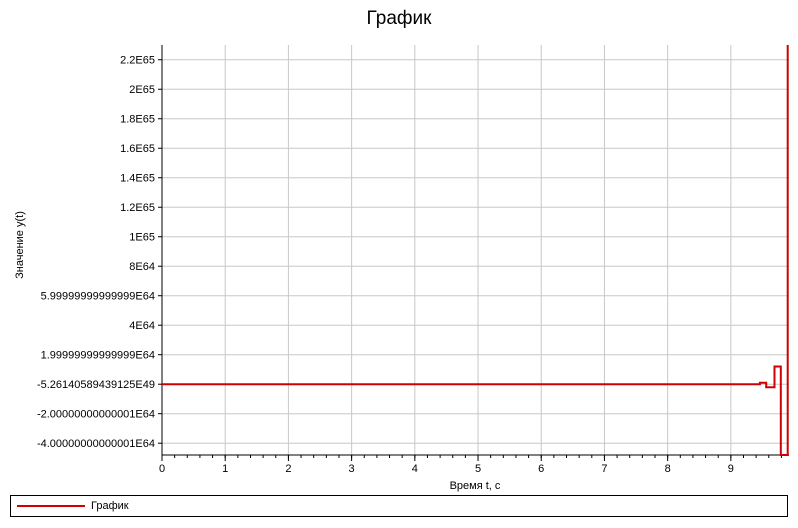  I want to click on x-tick-label: 1, so click(225, 469).